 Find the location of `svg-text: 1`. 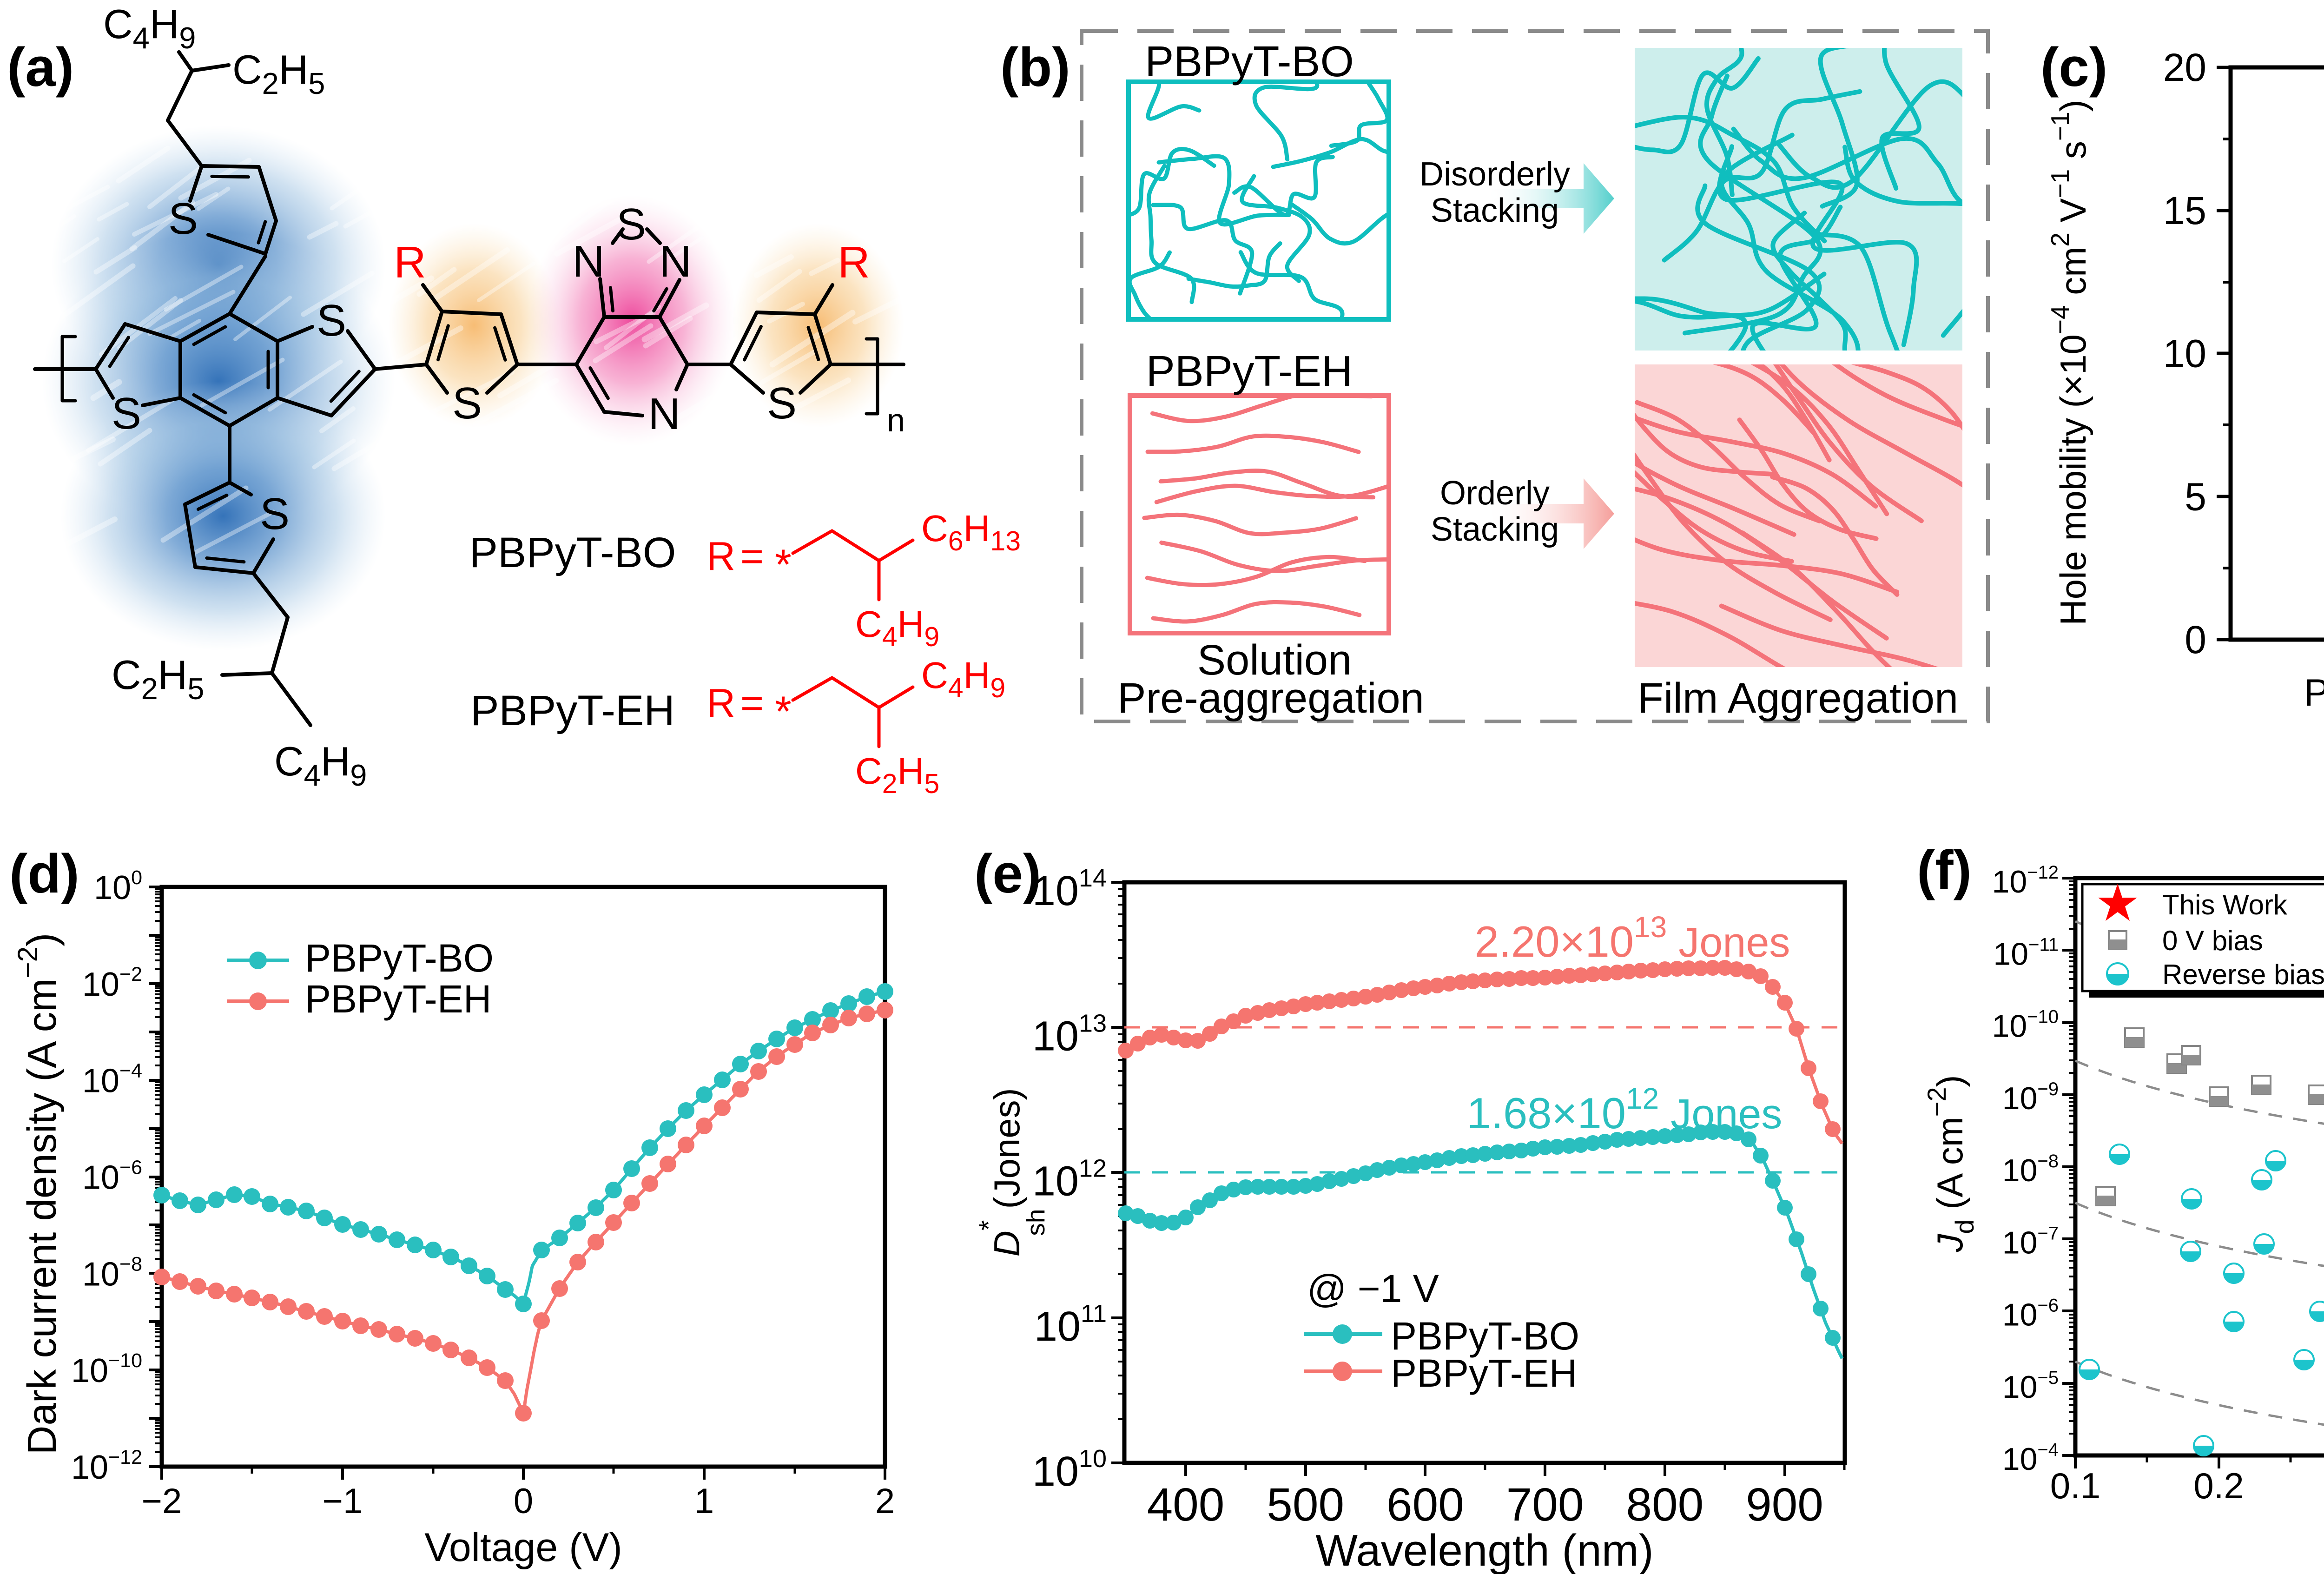

svg-text: 1 is located at coordinates (704, 1501).